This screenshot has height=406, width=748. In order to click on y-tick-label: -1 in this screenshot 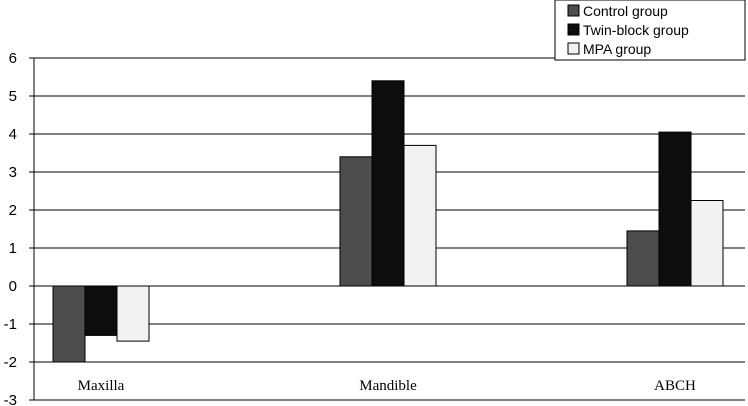, I will do `click(10, 324)`.